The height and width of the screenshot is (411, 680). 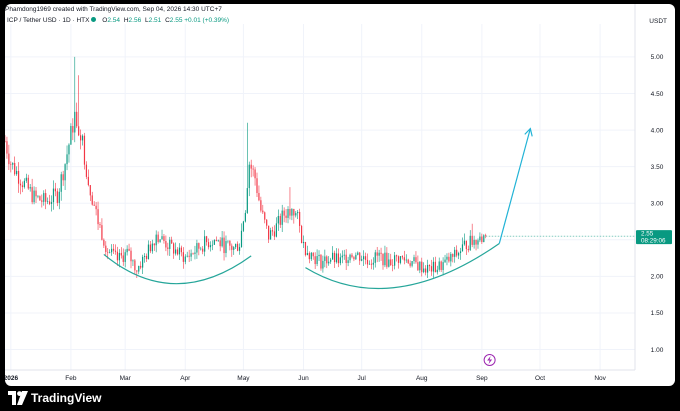 I want to click on low-label: L, so click(x=147, y=20).